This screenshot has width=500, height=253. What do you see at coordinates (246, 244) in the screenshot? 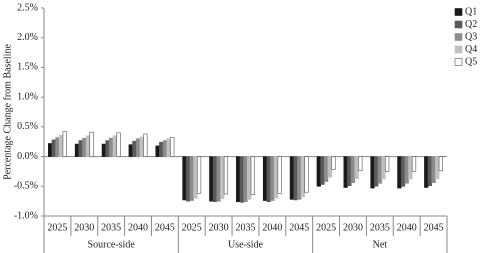
I see `group-label: Use-side` at bounding box center [246, 244].